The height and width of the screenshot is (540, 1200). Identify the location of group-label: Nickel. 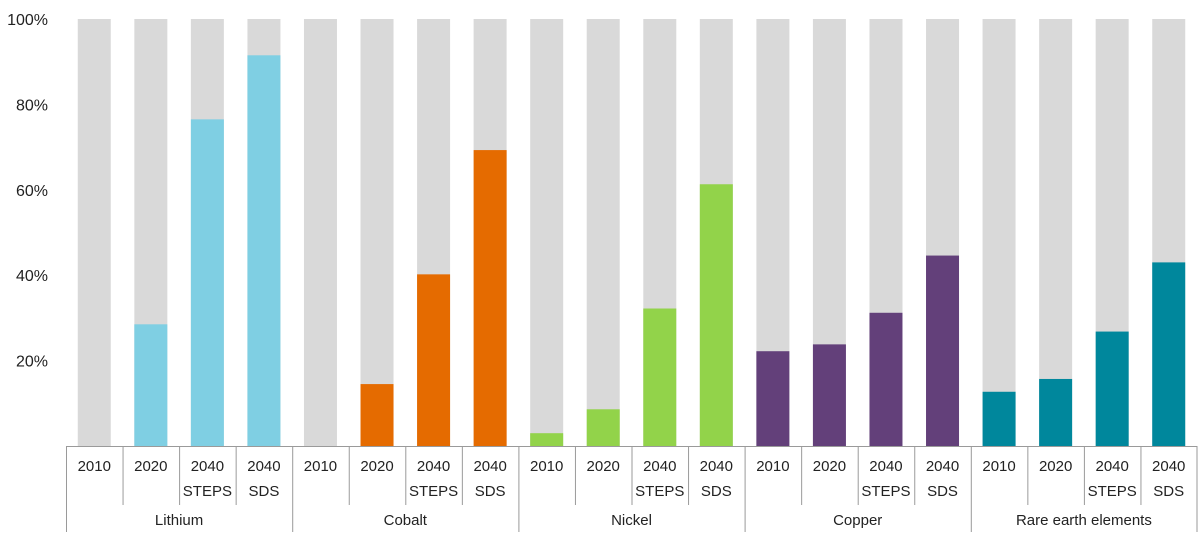
(631, 520).